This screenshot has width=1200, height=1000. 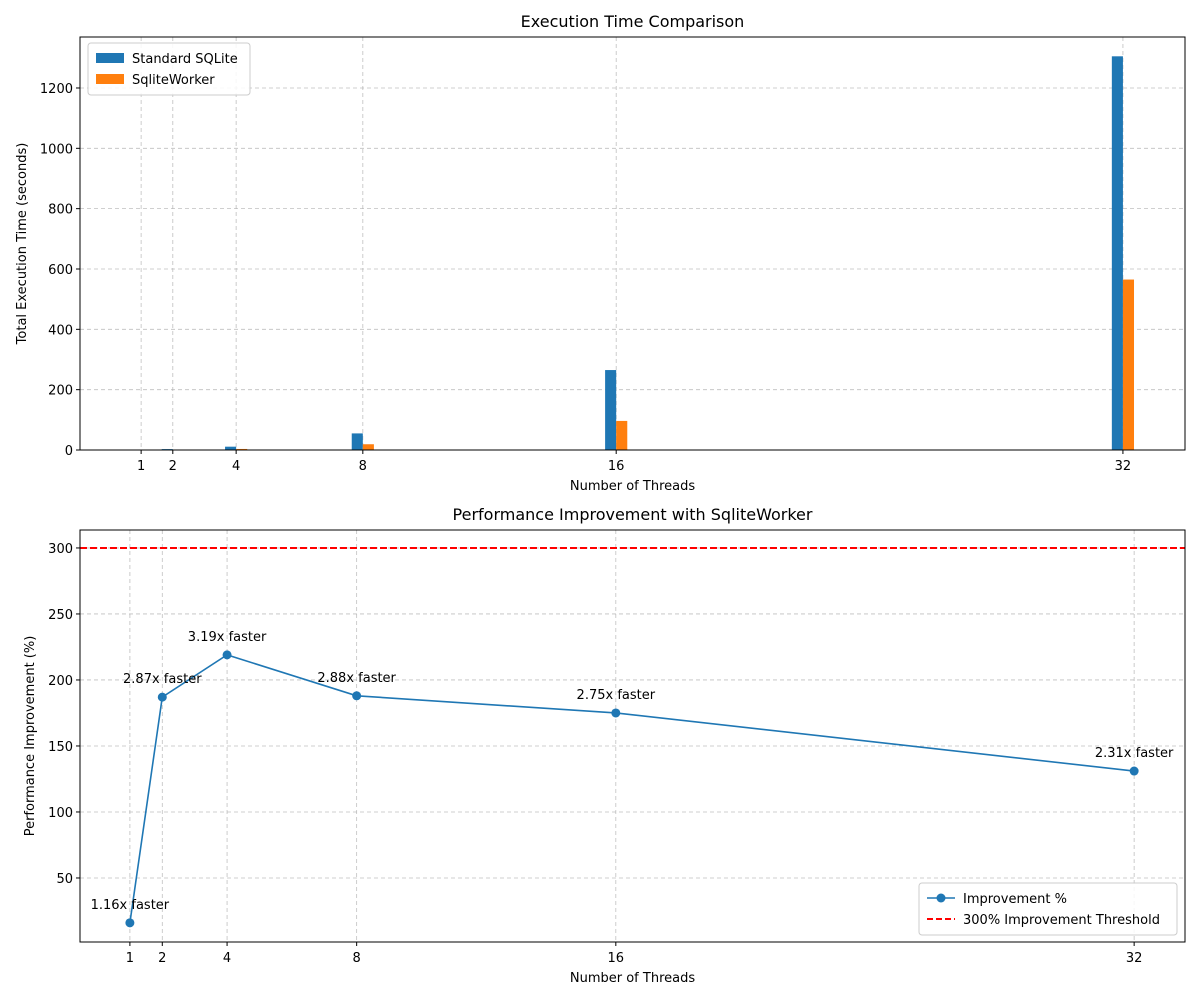 I want to click on y-tick-label: 600, so click(x=60, y=270).